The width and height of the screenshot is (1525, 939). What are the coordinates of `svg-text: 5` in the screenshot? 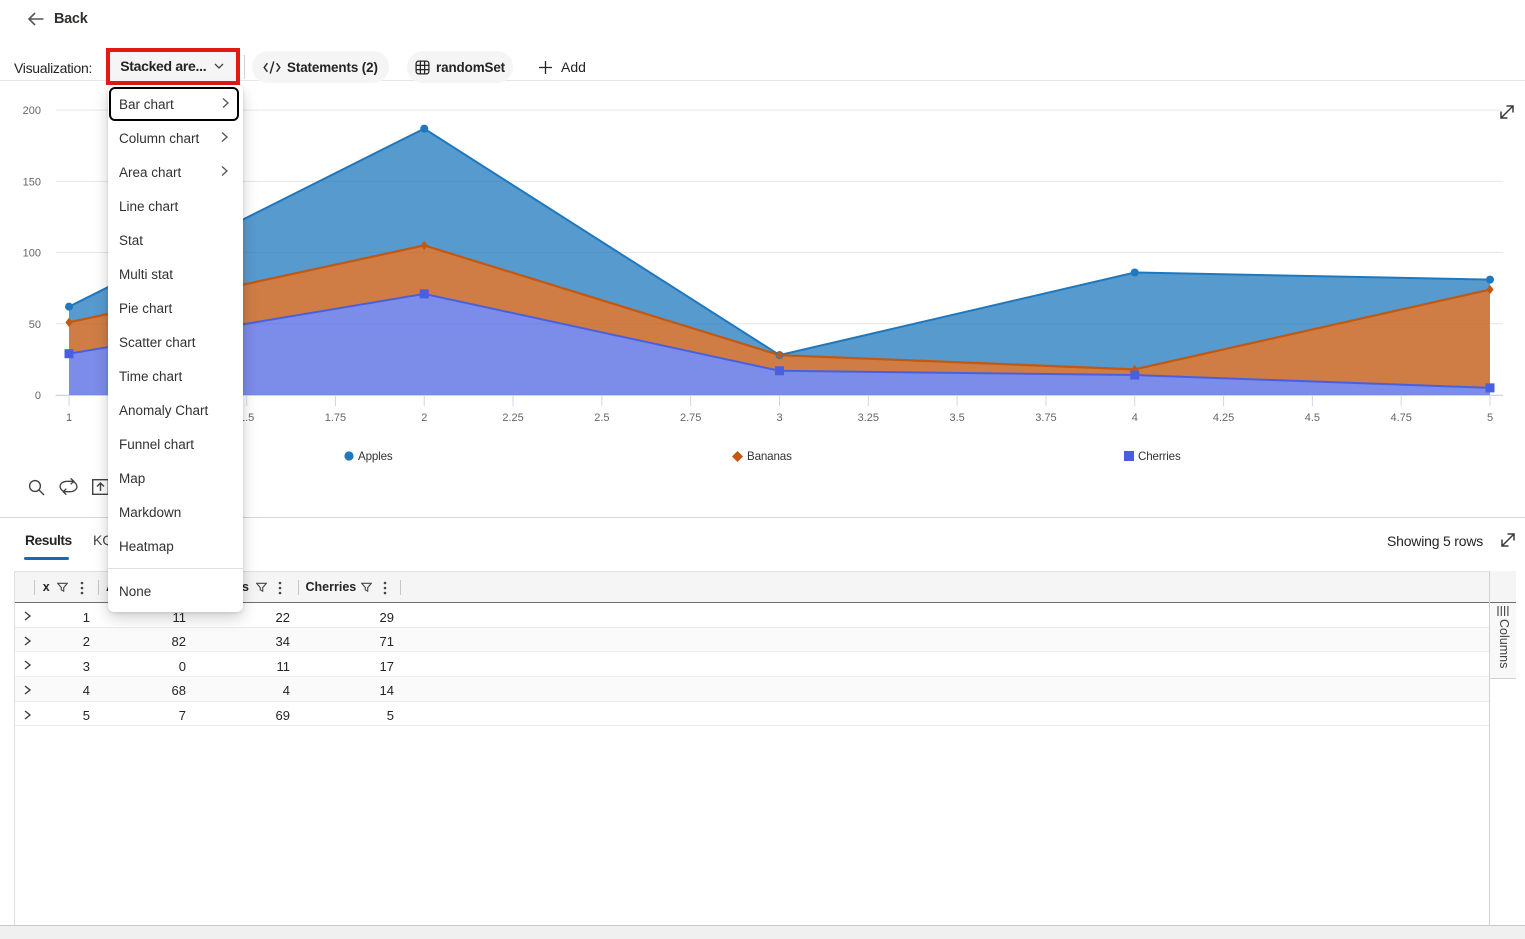 It's located at (1490, 418).